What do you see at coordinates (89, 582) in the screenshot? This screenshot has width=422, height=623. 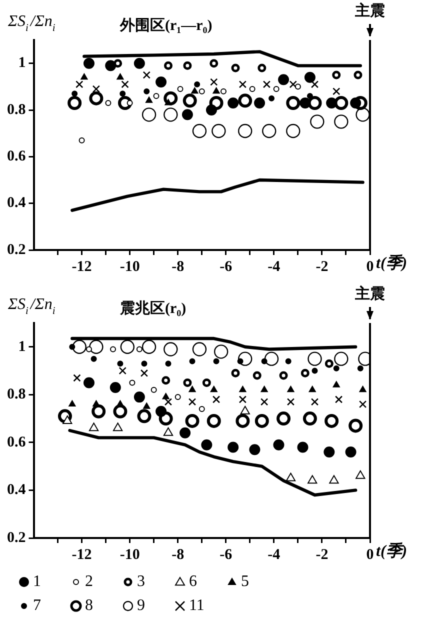 I see `legend-label: 2` at bounding box center [89, 582].